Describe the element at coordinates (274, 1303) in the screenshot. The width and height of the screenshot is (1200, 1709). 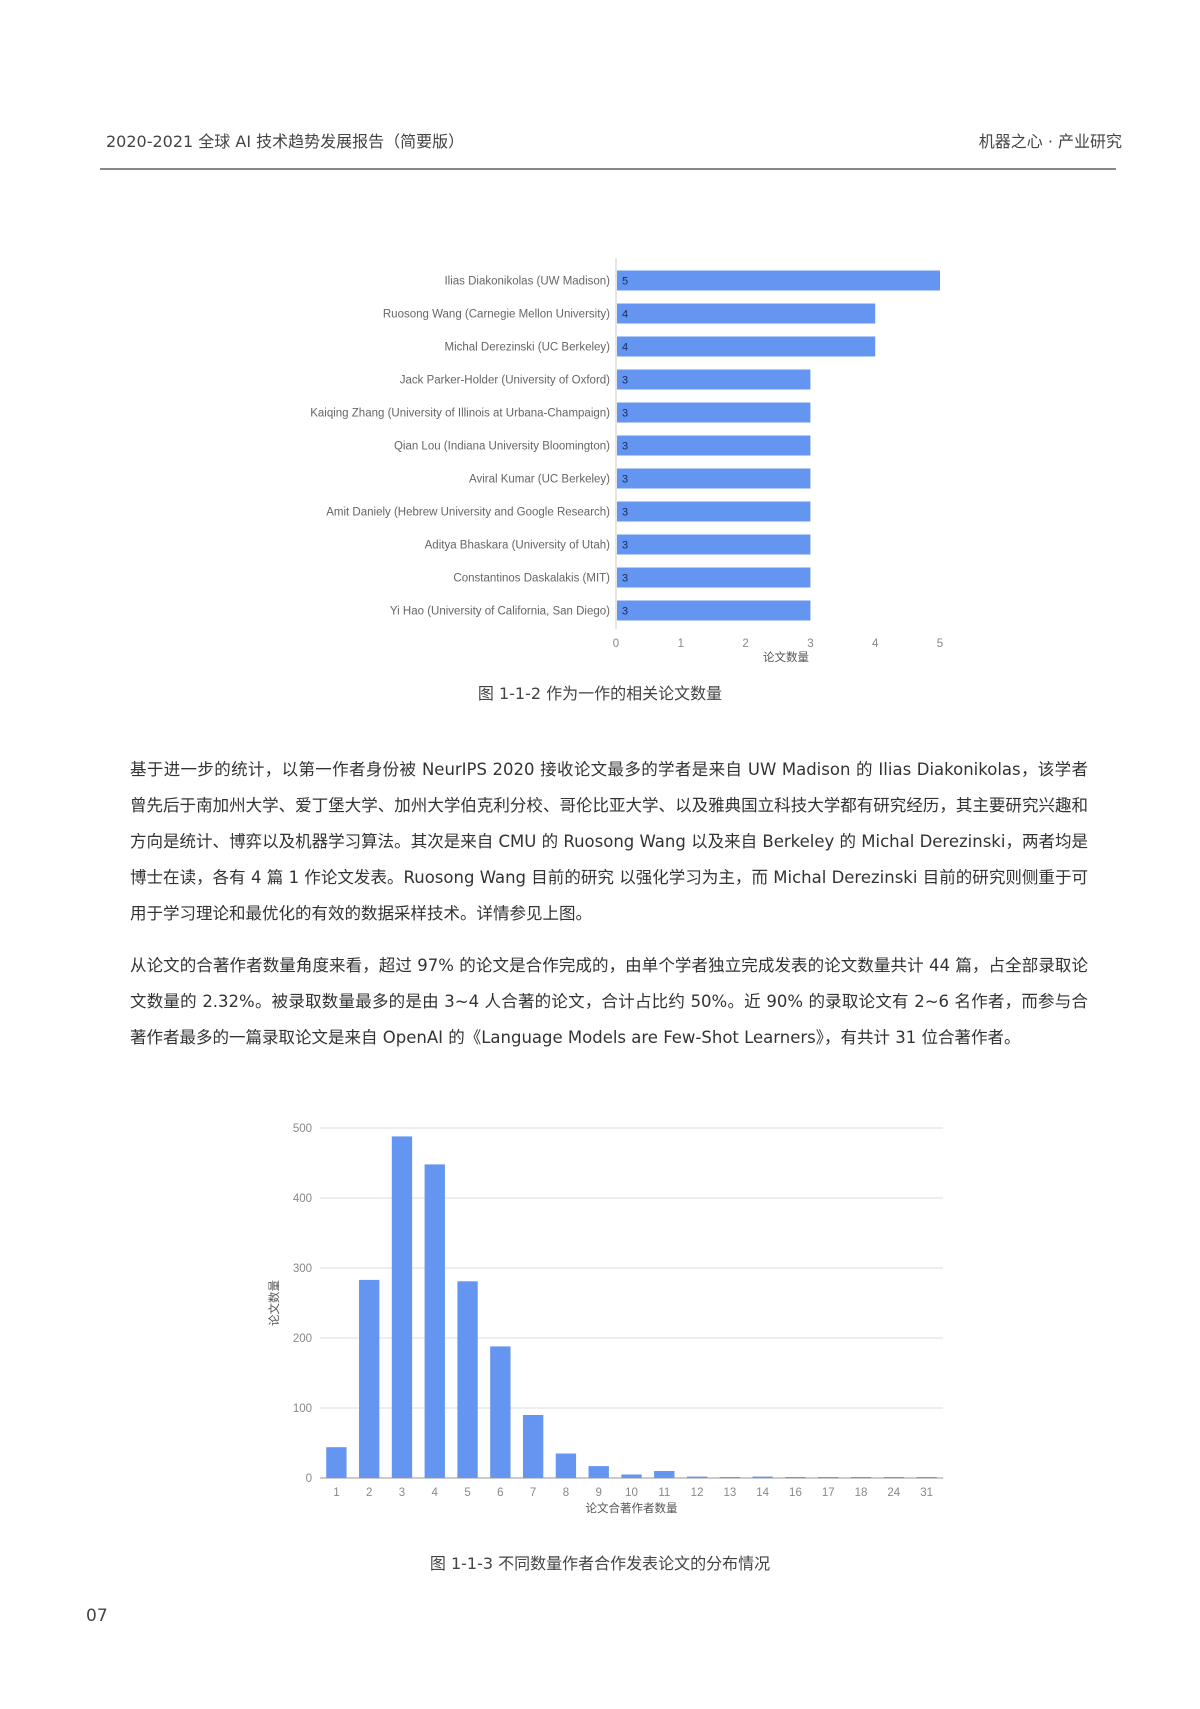
I see `y-axis-title: 论文数量` at that location.